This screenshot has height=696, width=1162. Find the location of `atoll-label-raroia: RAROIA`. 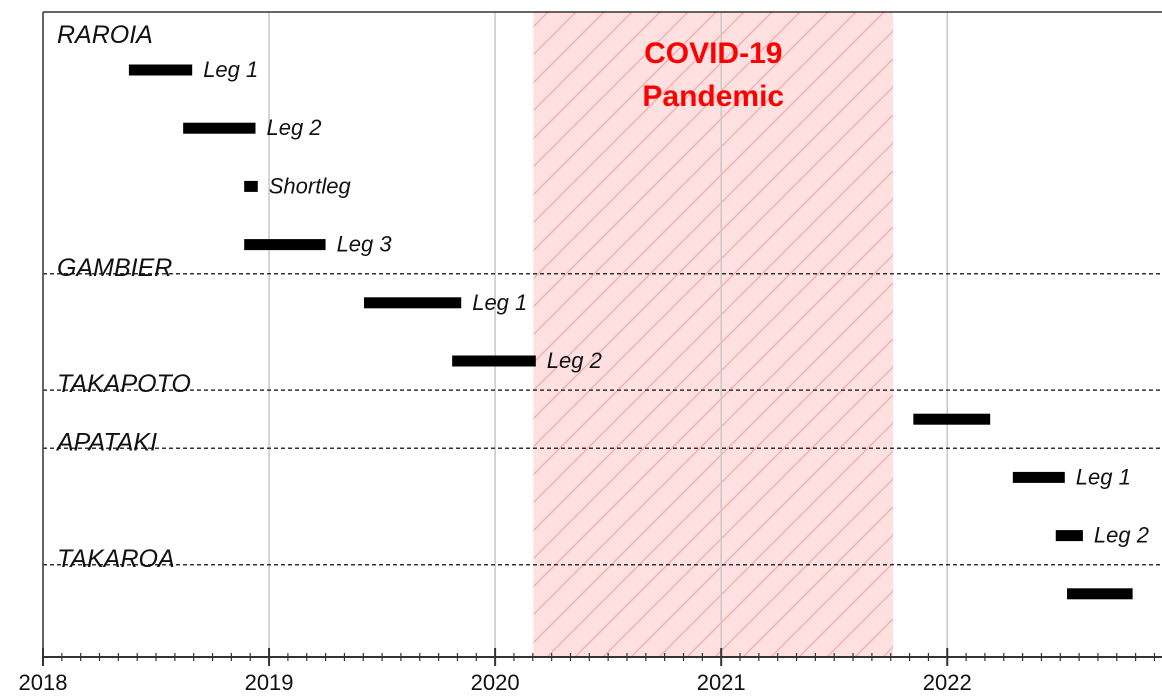

atoll-label-raroia: RAROIA is located at coordinates (105, 35).